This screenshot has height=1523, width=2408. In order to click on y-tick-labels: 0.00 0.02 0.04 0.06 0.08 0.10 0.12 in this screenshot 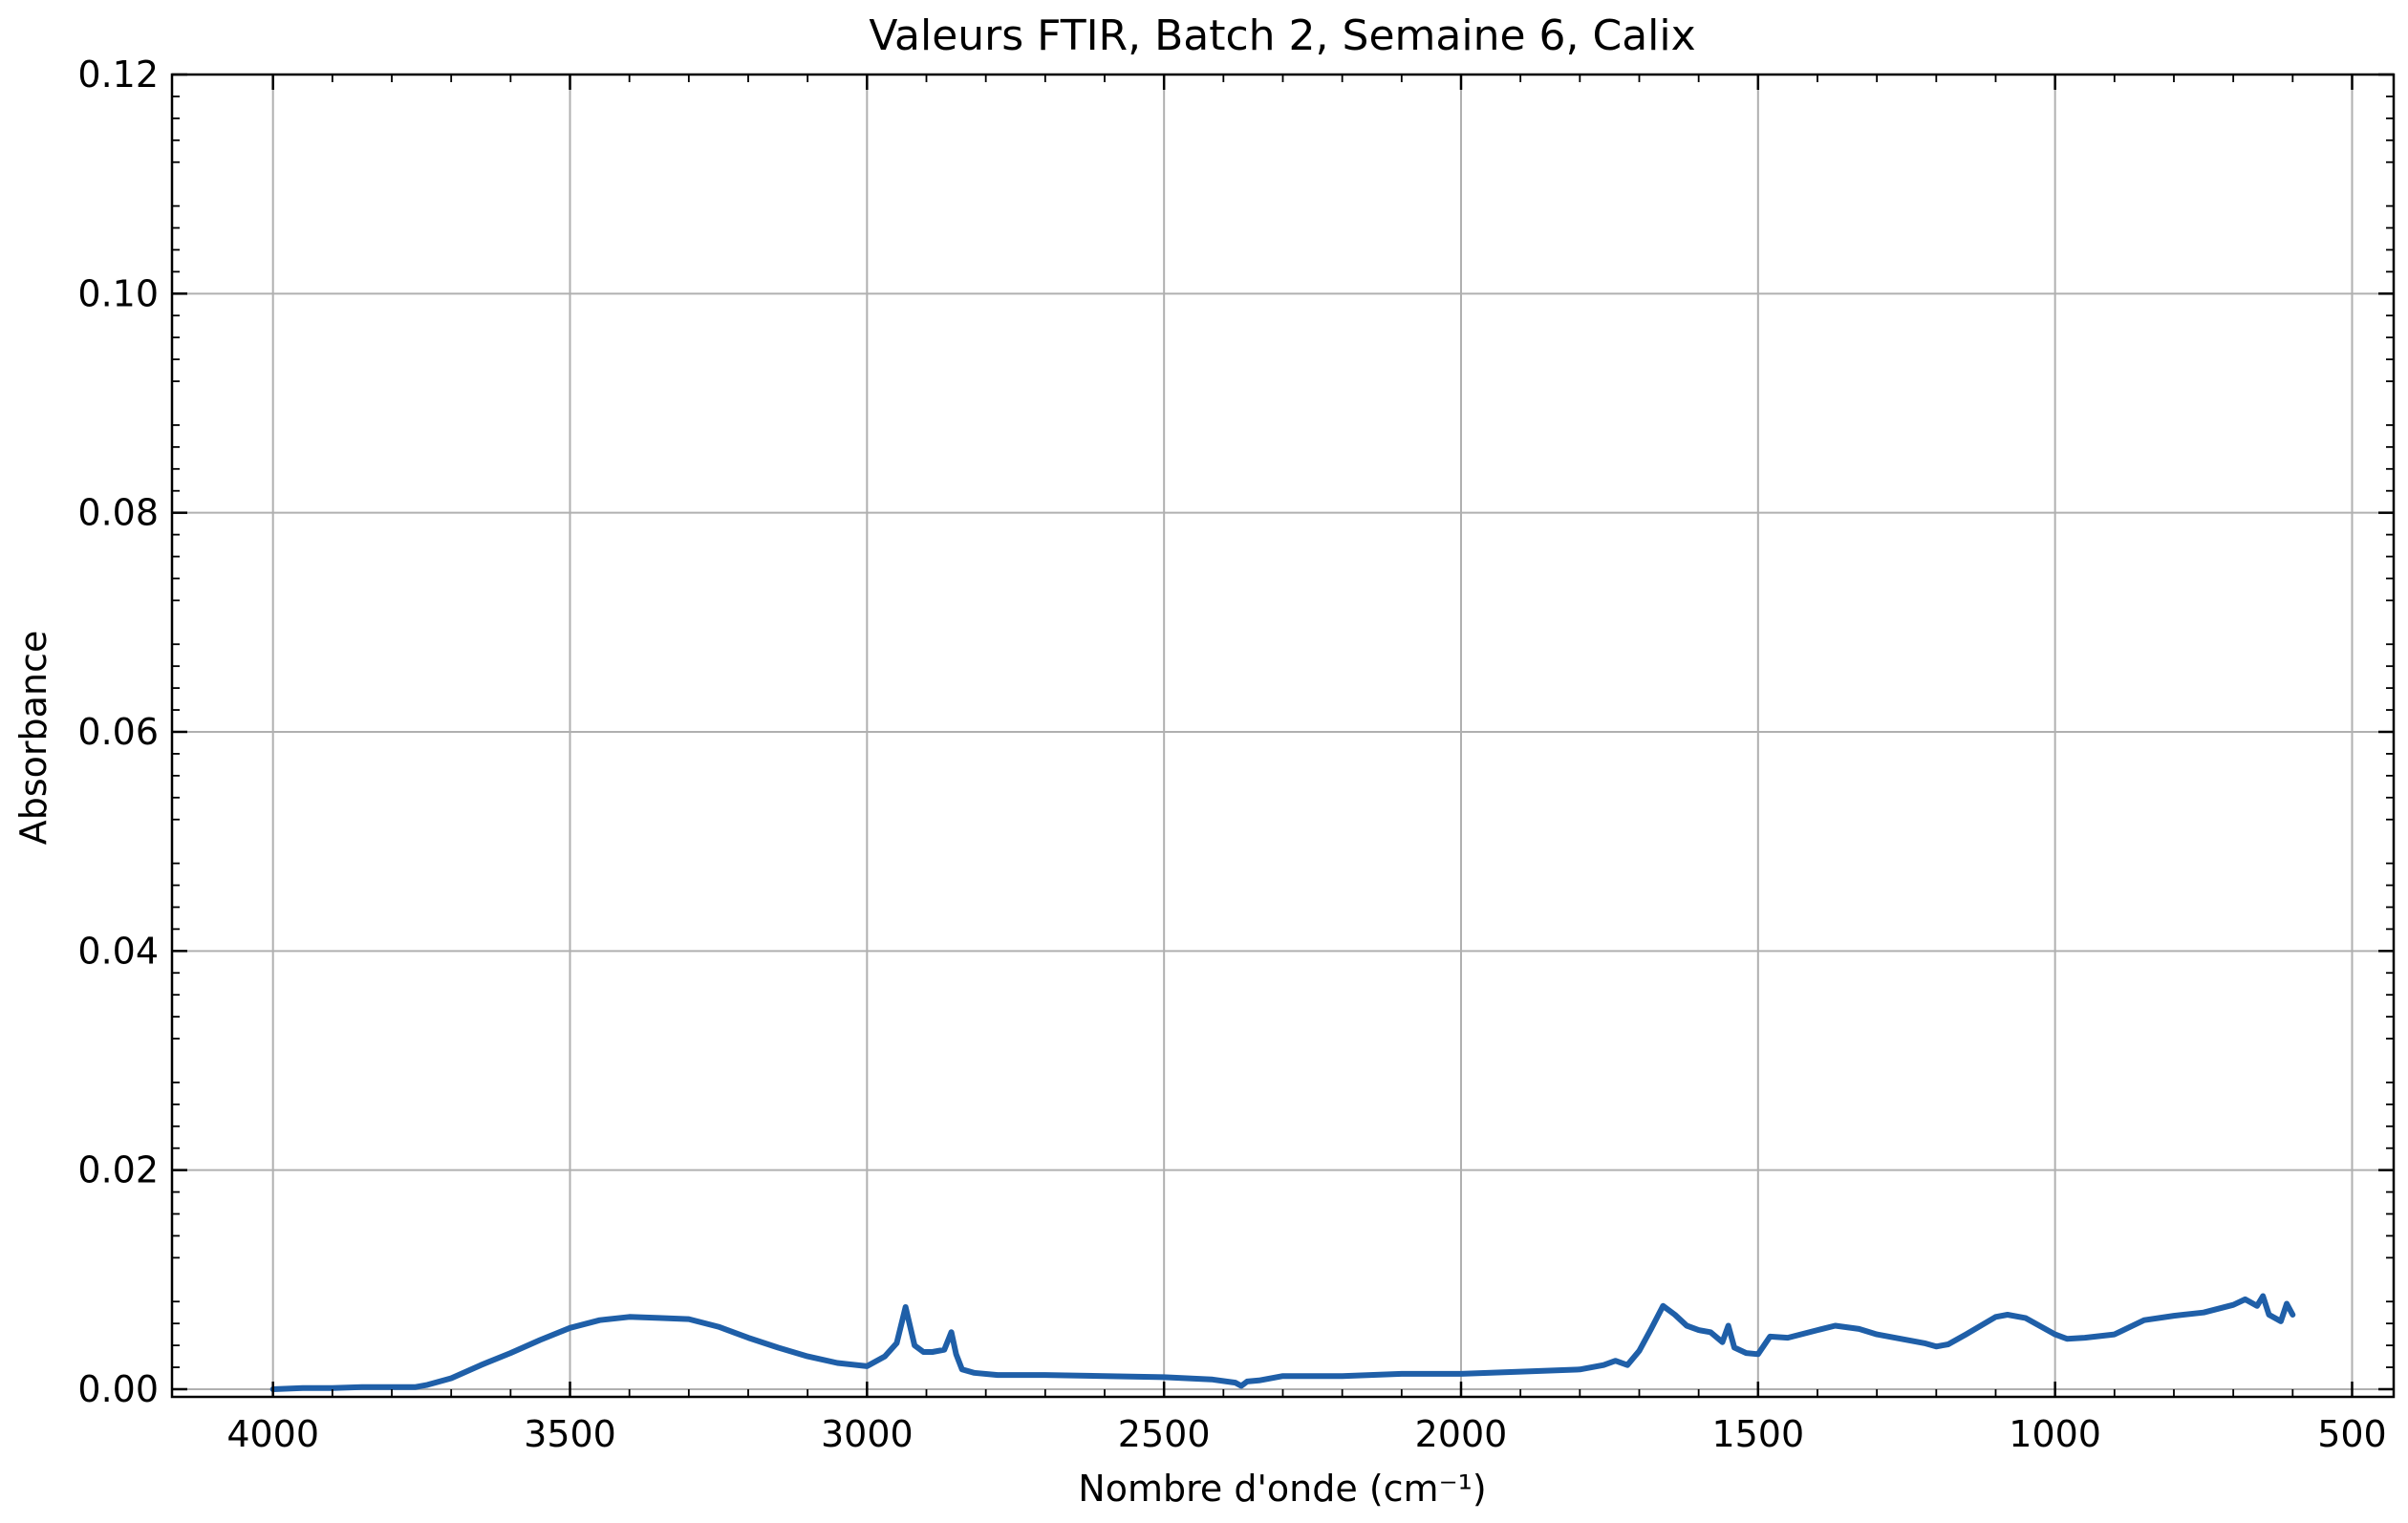, I will do `click(118, 732)`.